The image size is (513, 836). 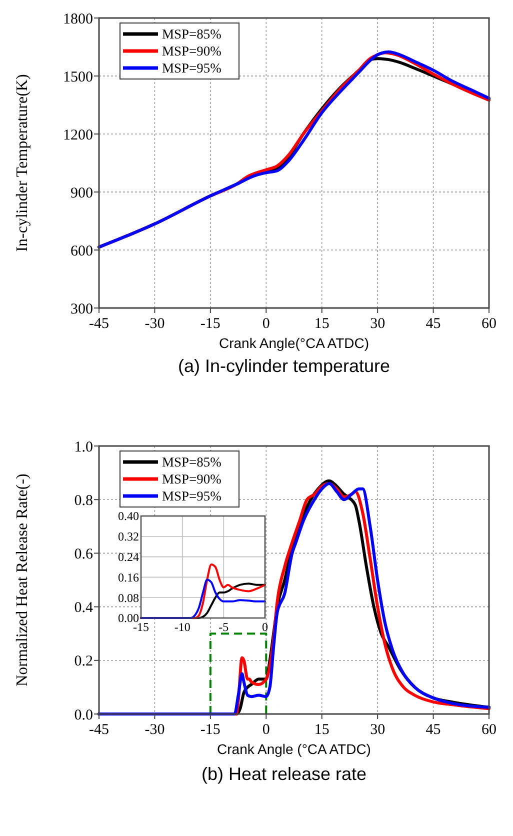 I want to click on y-tick-label: 0.32, so click(x=128, y=537).